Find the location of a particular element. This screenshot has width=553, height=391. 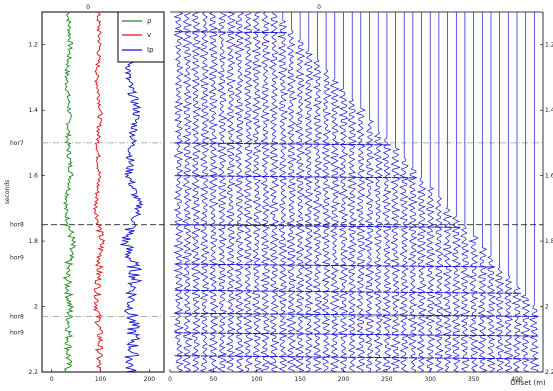

legend-box is located at coordinates (141, 37).